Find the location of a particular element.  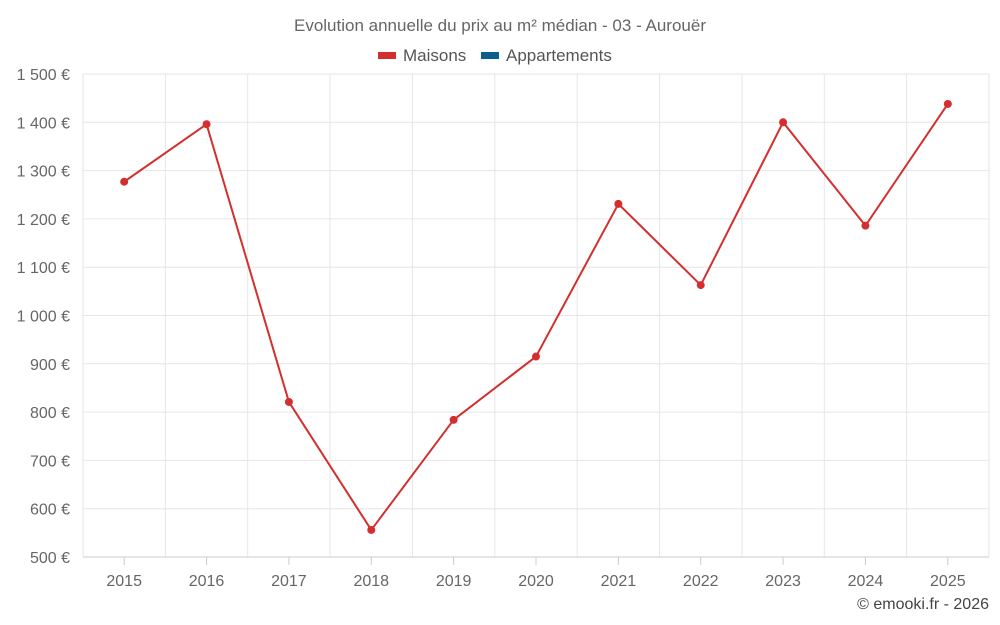

x-tick-label: 2022 is located at coordinates (701, 581).